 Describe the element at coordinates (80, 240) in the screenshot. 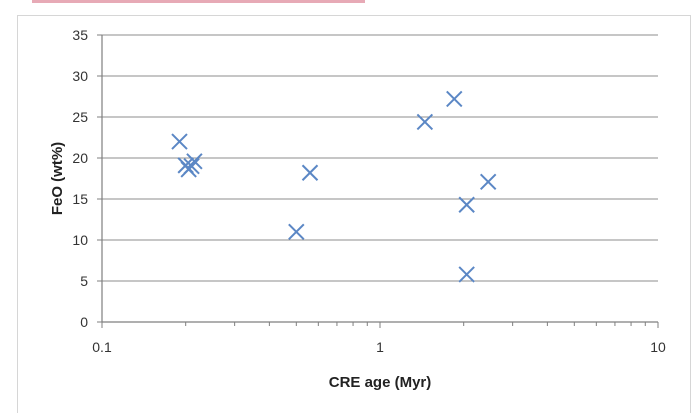

I see `y-tick-label: 10` at that location.